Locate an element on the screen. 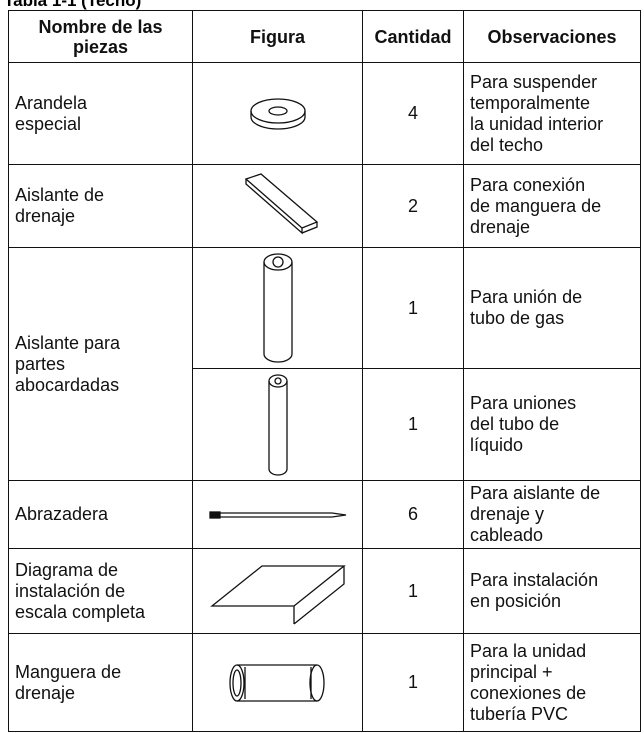 The width and height of the screenshot is (644, 733). header: Observaciones is located at coordinates (552, 36).